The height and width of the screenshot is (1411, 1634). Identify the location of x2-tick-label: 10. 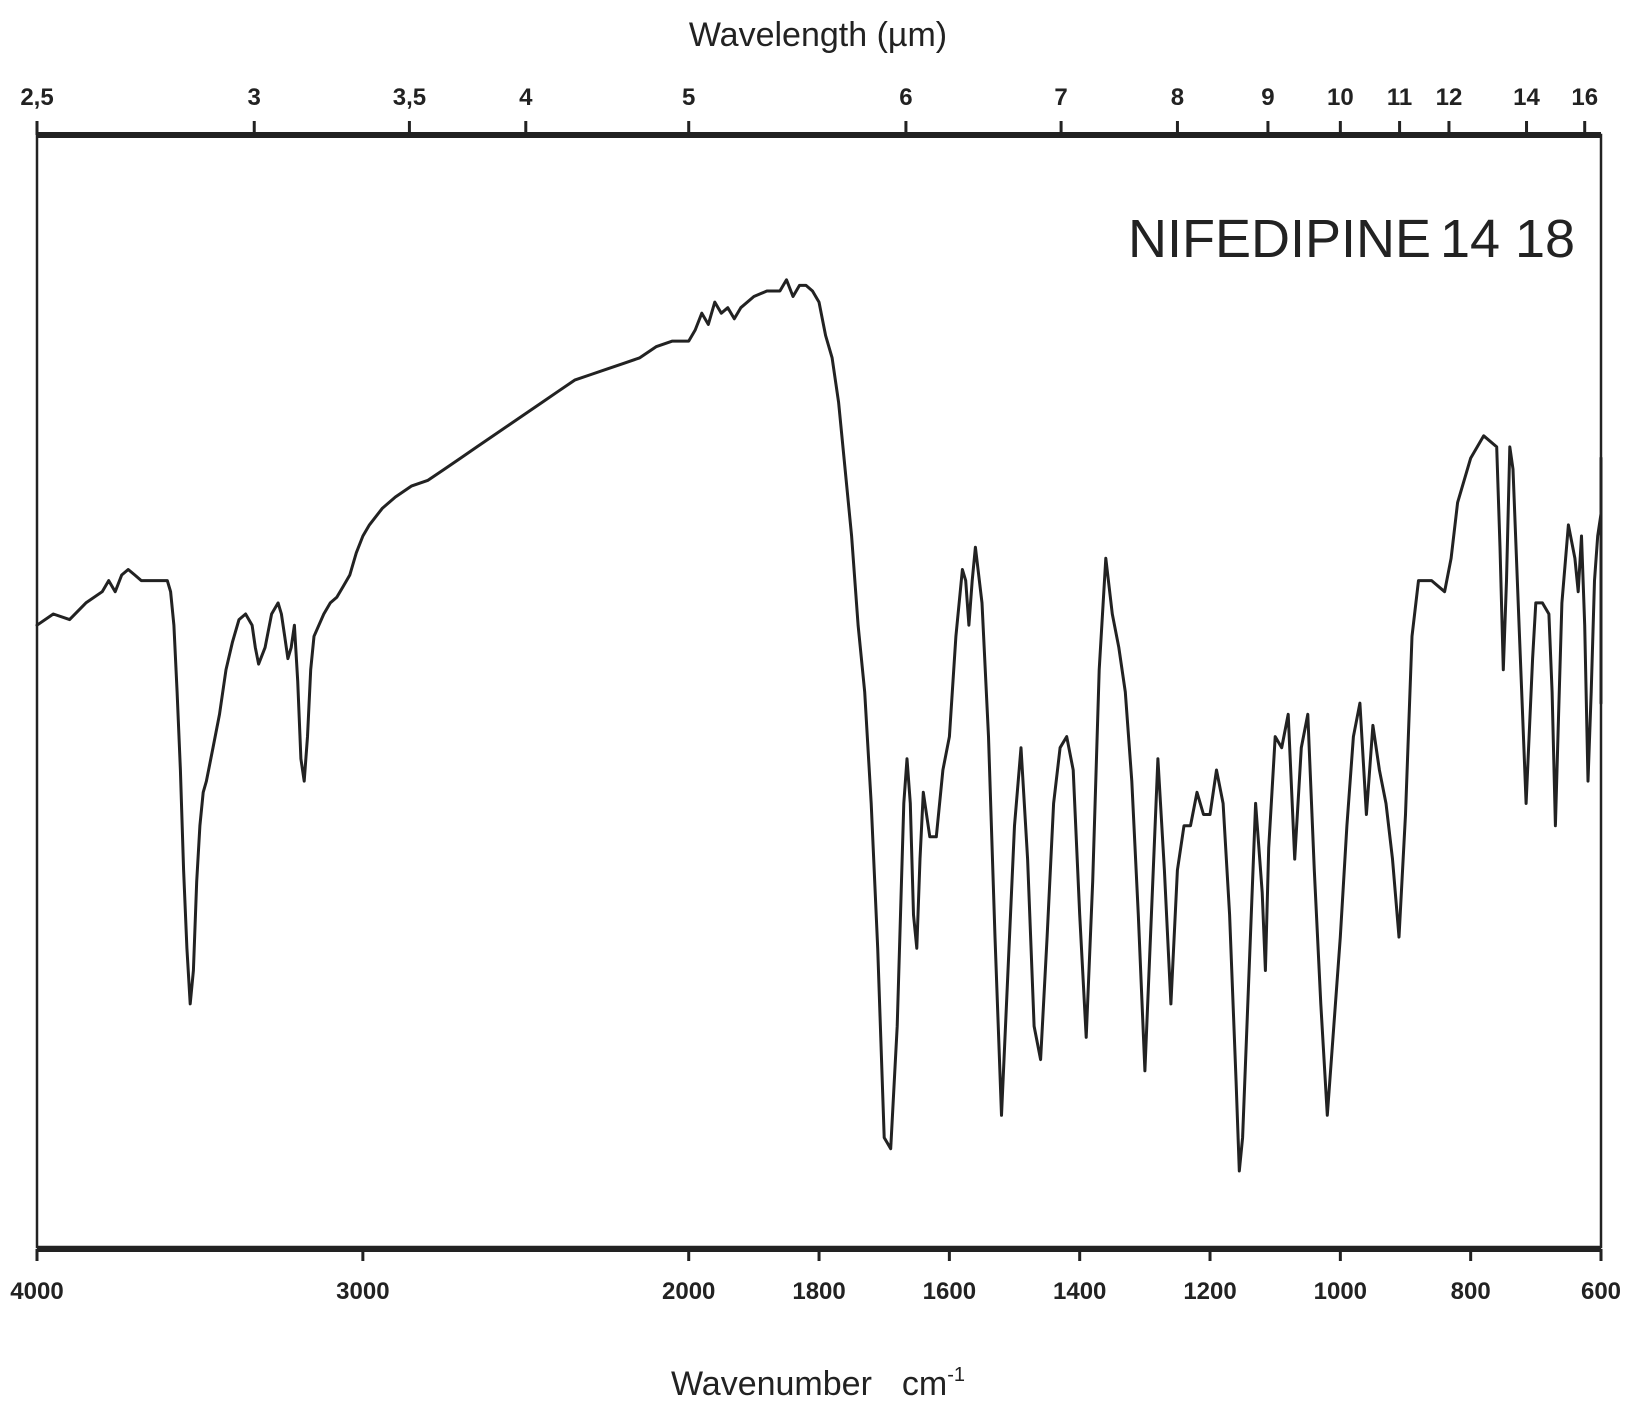
(1340, 97).